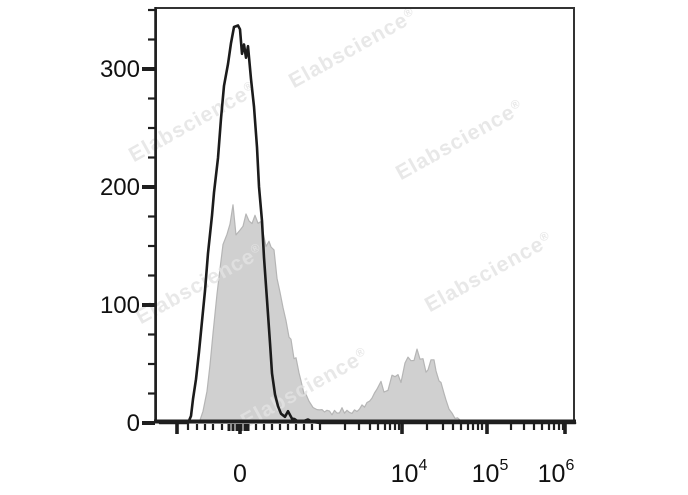  I want to click on y-axis-label: 300, so click(120, 69).